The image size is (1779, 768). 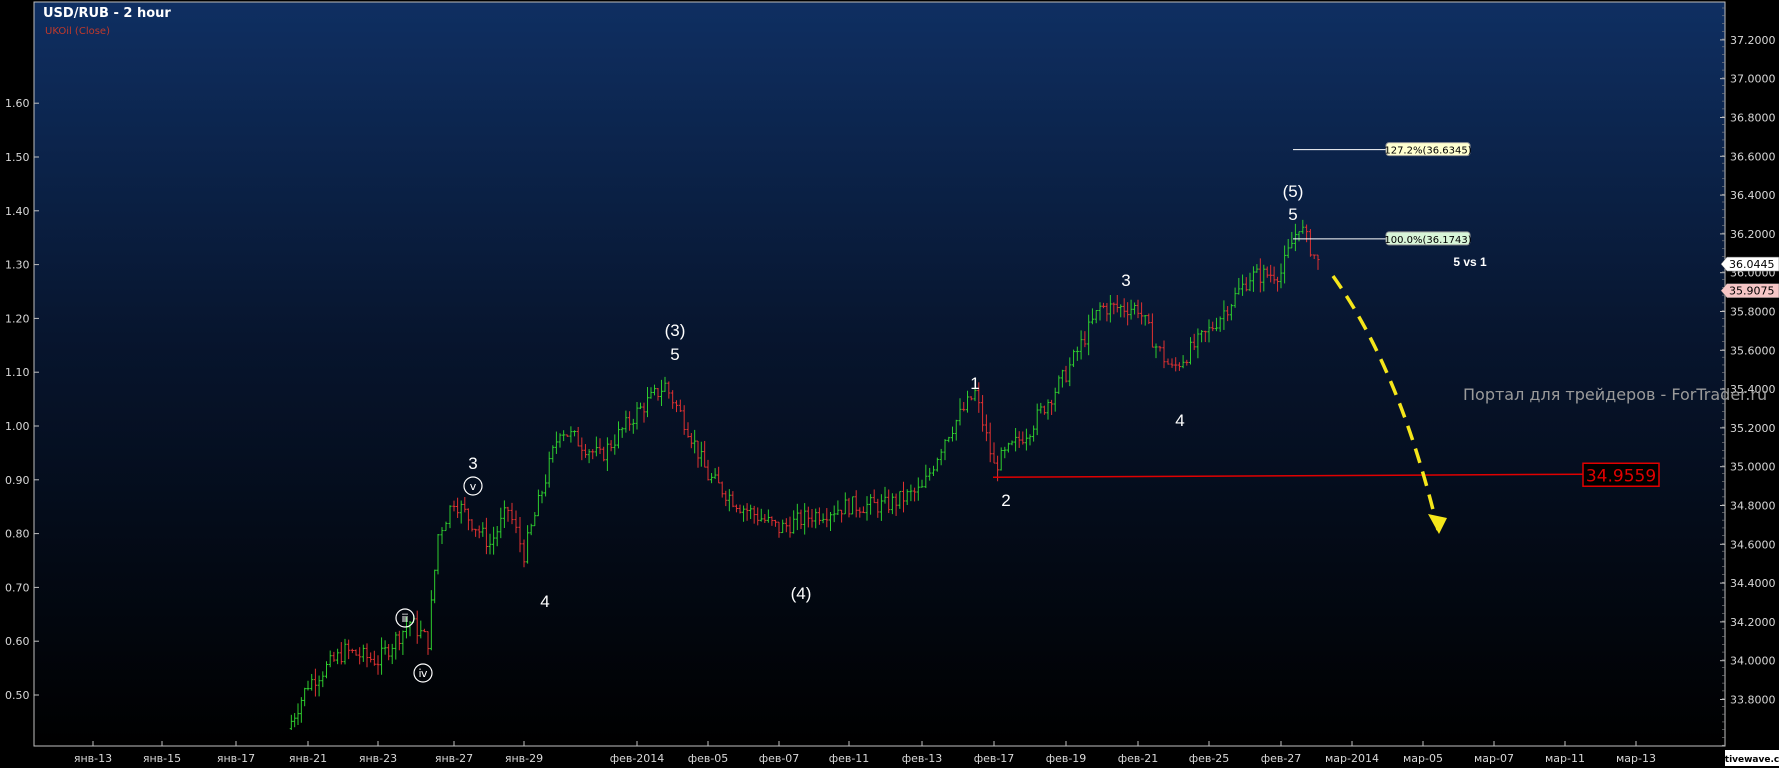 What do you see at coordinates (107, 13) in the screenshot?
I see `chart-title: USD/RUB - 2 hour` at bounding box center [107, 13].